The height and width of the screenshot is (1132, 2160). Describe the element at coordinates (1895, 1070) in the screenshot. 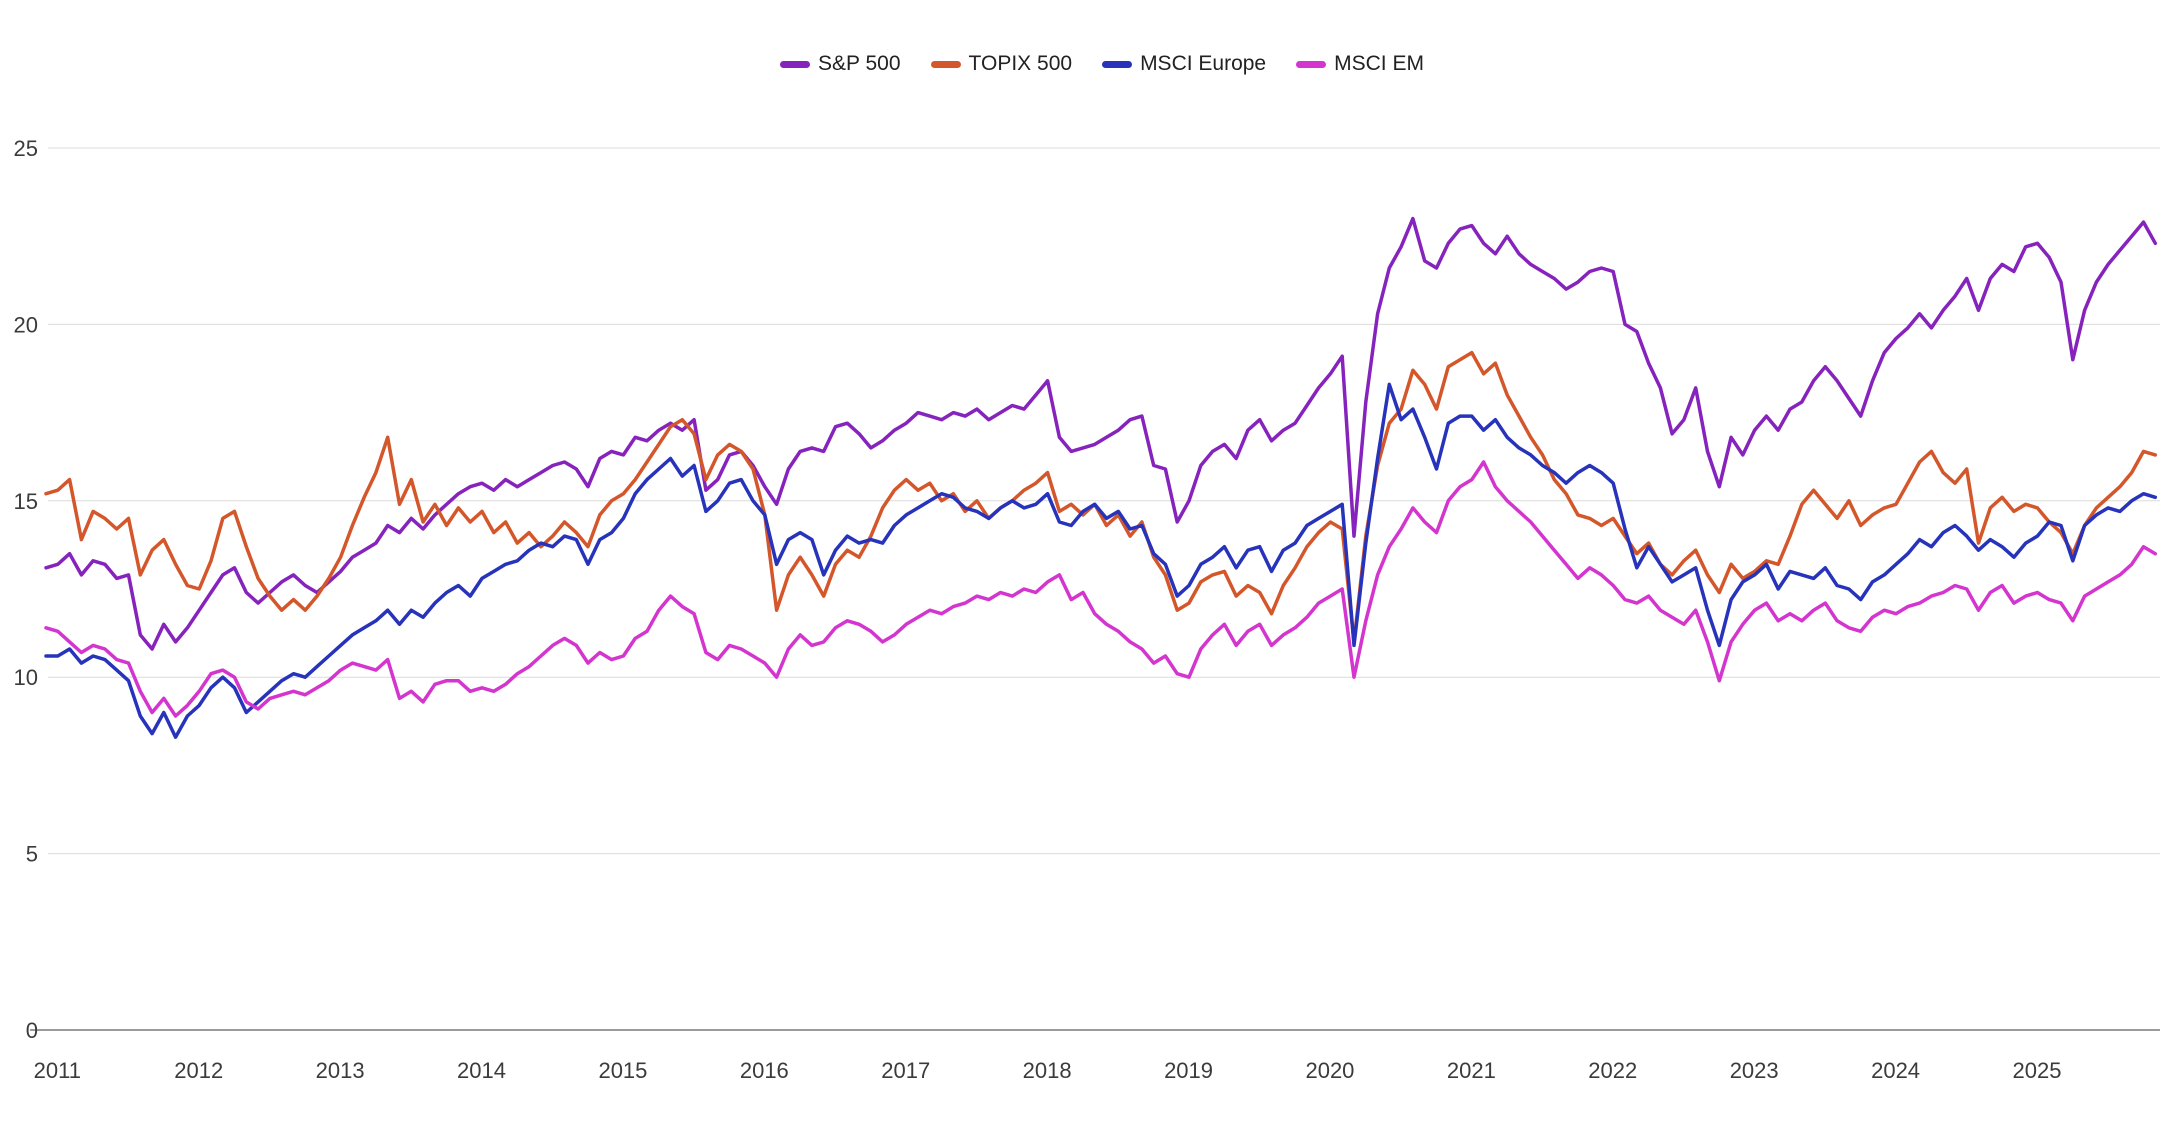

I see `x-tick-label-2024: 2024` at that location.